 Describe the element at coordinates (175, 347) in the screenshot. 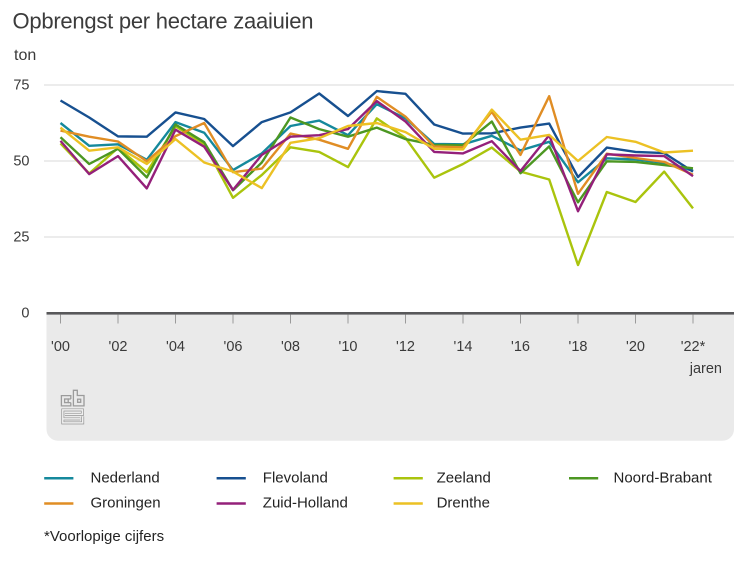

I see `svg-text: '04` at that location.